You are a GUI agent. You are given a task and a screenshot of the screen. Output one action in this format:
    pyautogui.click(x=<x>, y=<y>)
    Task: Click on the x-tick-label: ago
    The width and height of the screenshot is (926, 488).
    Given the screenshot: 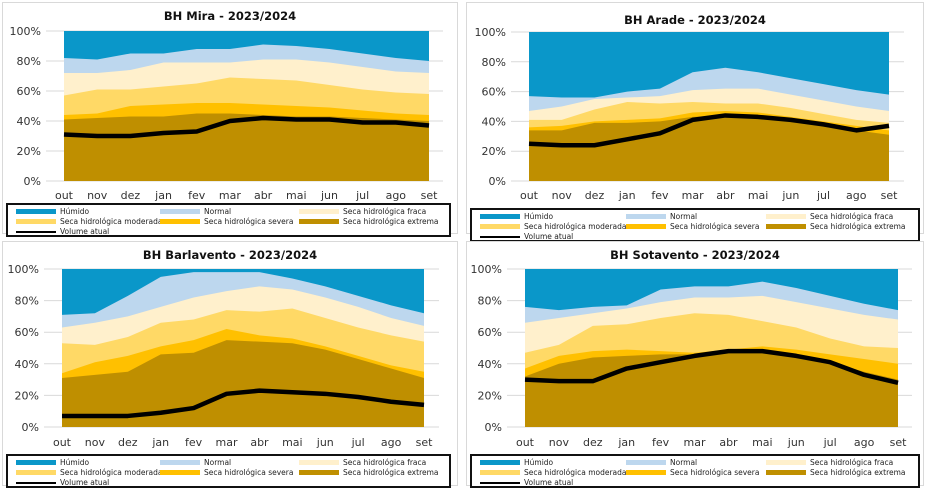 What is the action you would take?
    pyautogui.click(x=396, y=195)
    